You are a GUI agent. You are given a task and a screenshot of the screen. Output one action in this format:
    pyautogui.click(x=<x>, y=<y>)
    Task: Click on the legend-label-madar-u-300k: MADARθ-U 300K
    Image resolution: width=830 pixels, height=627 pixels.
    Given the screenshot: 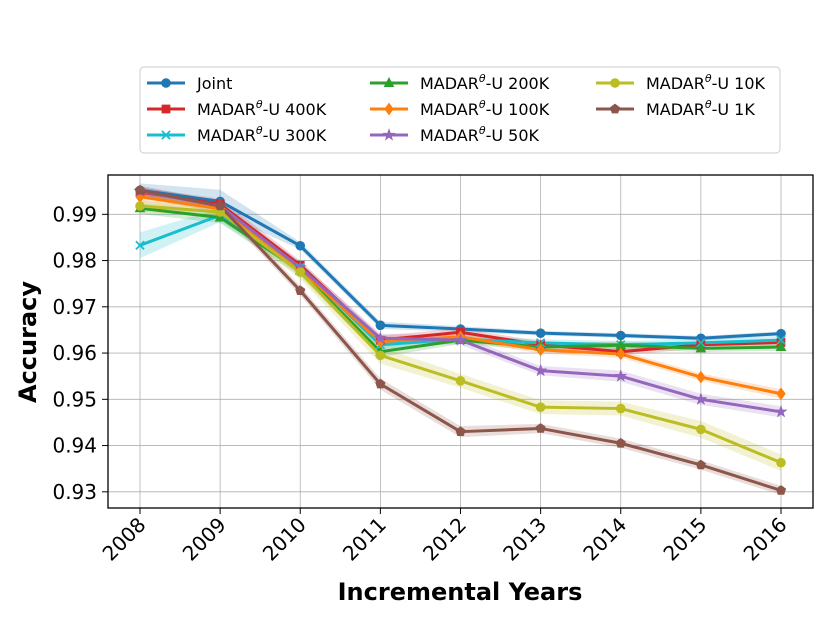 What is the action you would take?
    pyautogui.click(x=262, y=134)
    